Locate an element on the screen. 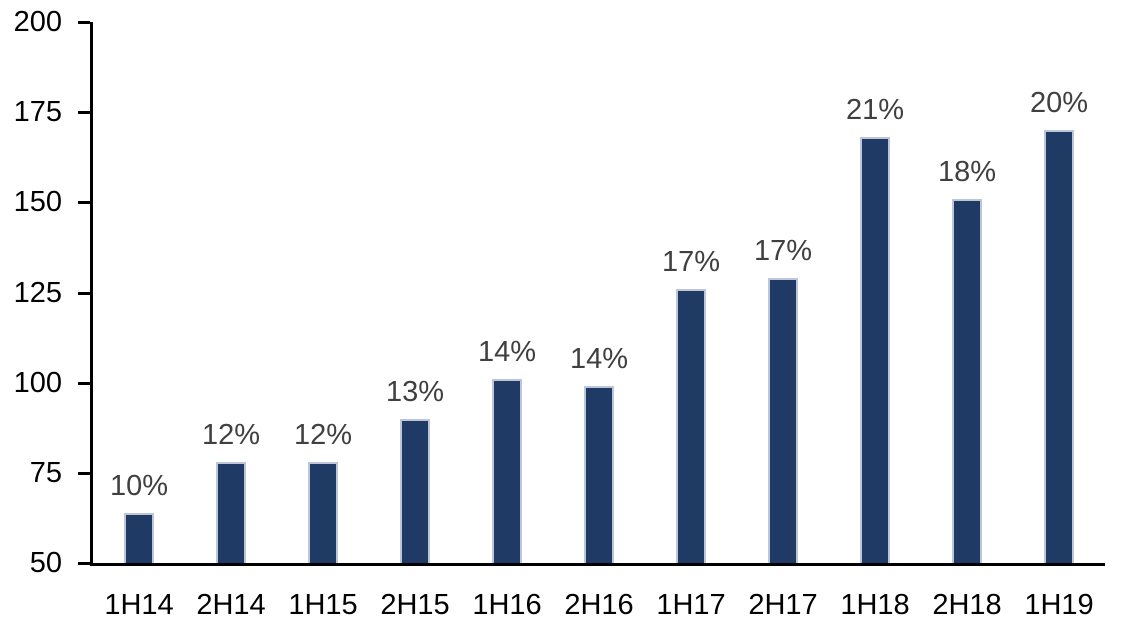 Image resolution: width=1129 pixels, height=641 pixels. y-tick-label: 50 is located at coordinates (45, 563).